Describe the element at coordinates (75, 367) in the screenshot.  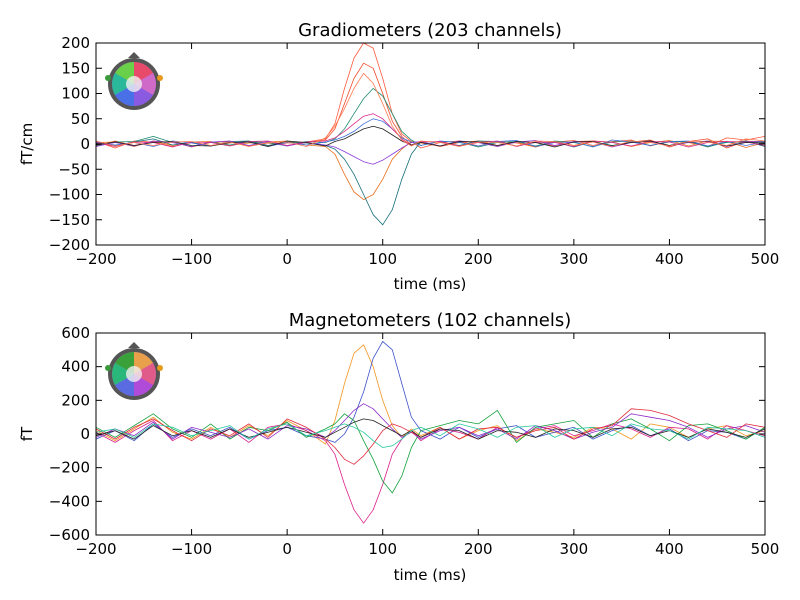
I see `y-tick-label: 400` at that location.